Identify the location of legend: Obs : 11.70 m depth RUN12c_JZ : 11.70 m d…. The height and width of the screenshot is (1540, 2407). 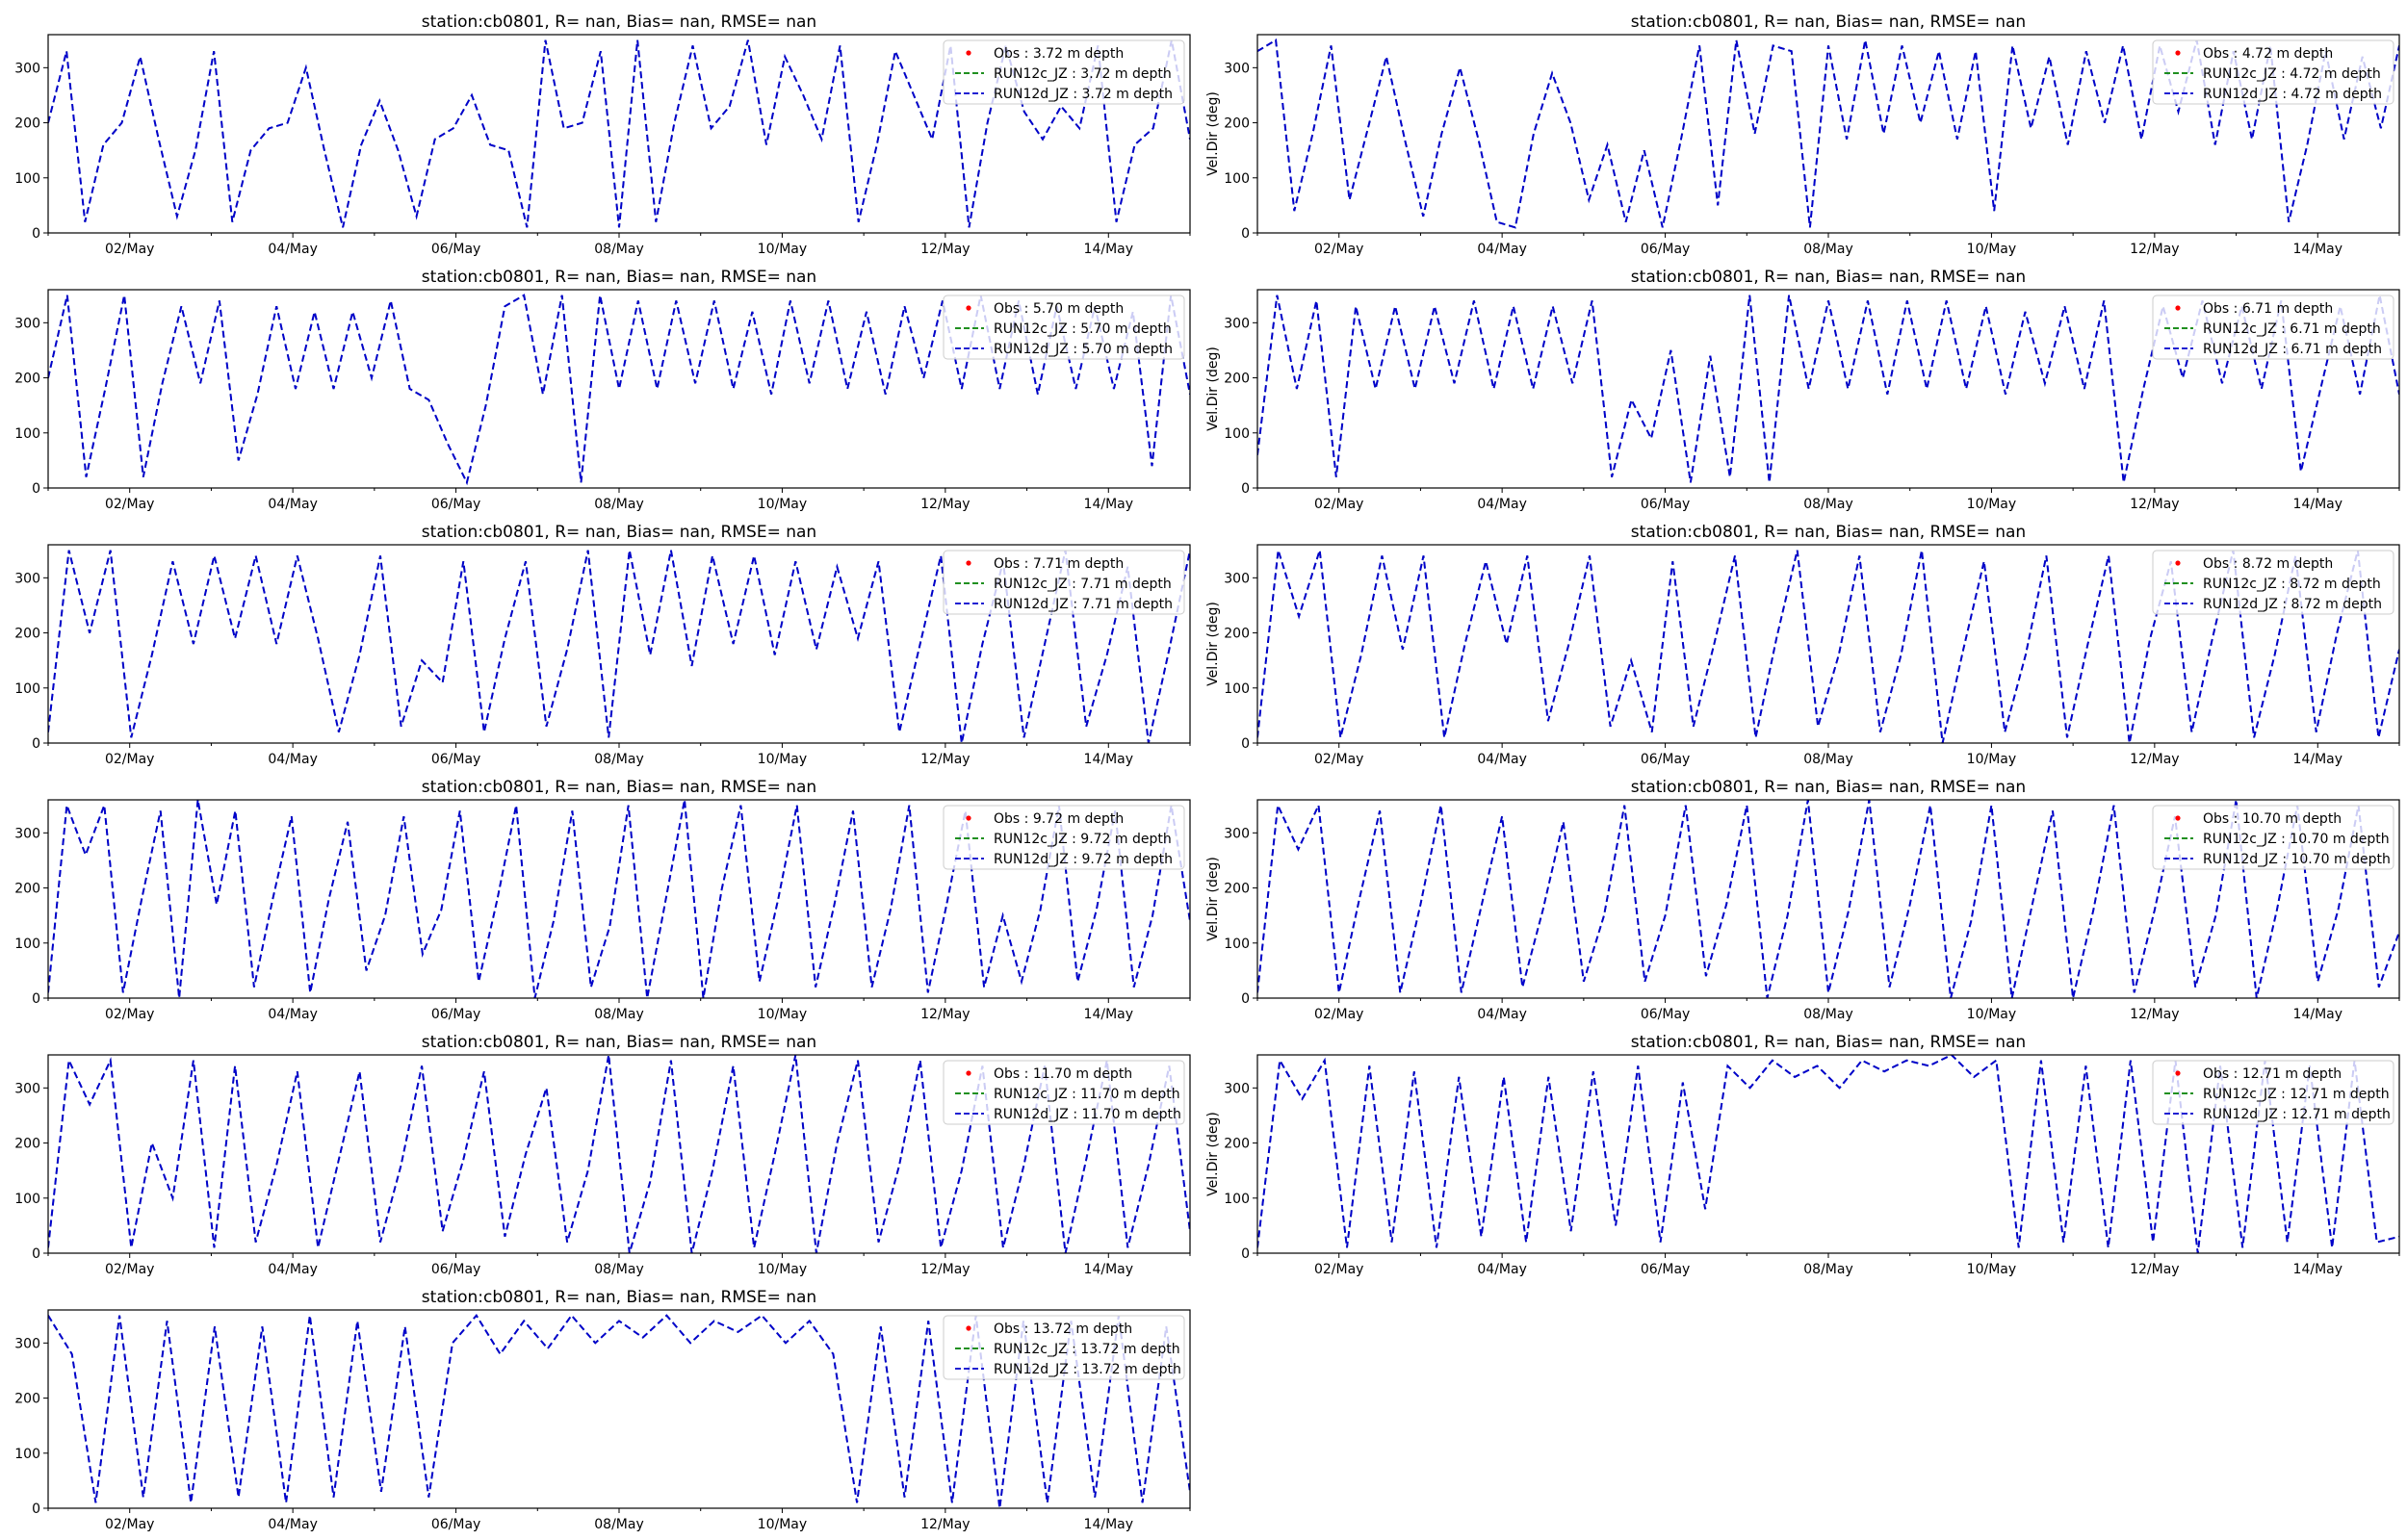
(1064, 1092).